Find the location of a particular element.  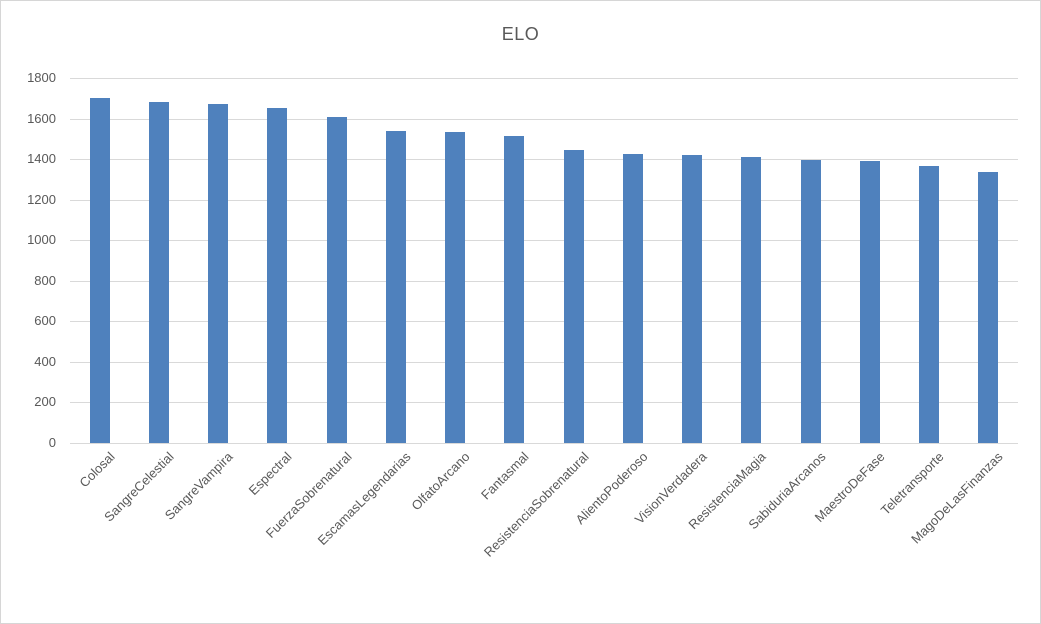

y-tick-label: 0 is located at coordinates (52, 442).